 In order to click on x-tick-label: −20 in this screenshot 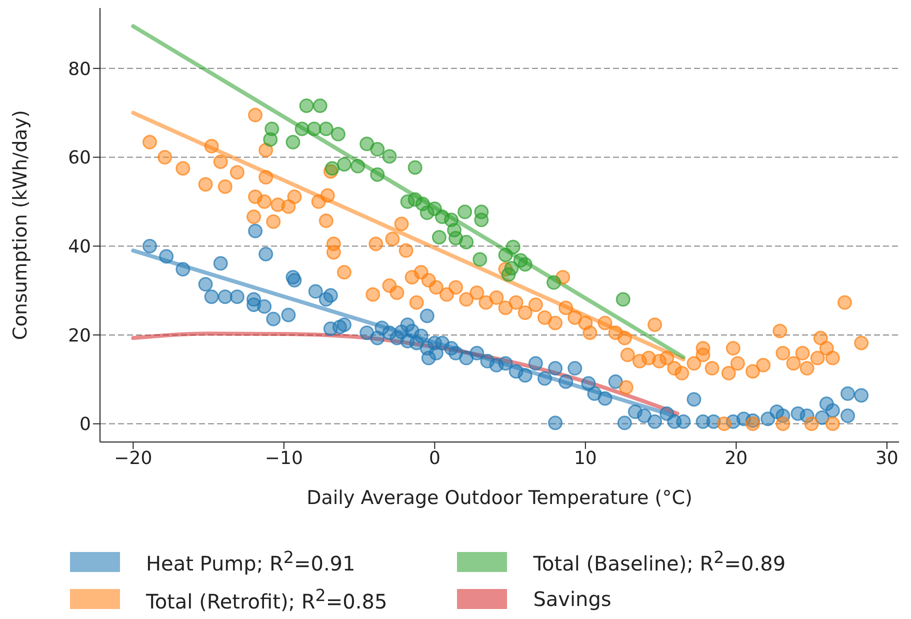, I will do `click(133, 458)`.